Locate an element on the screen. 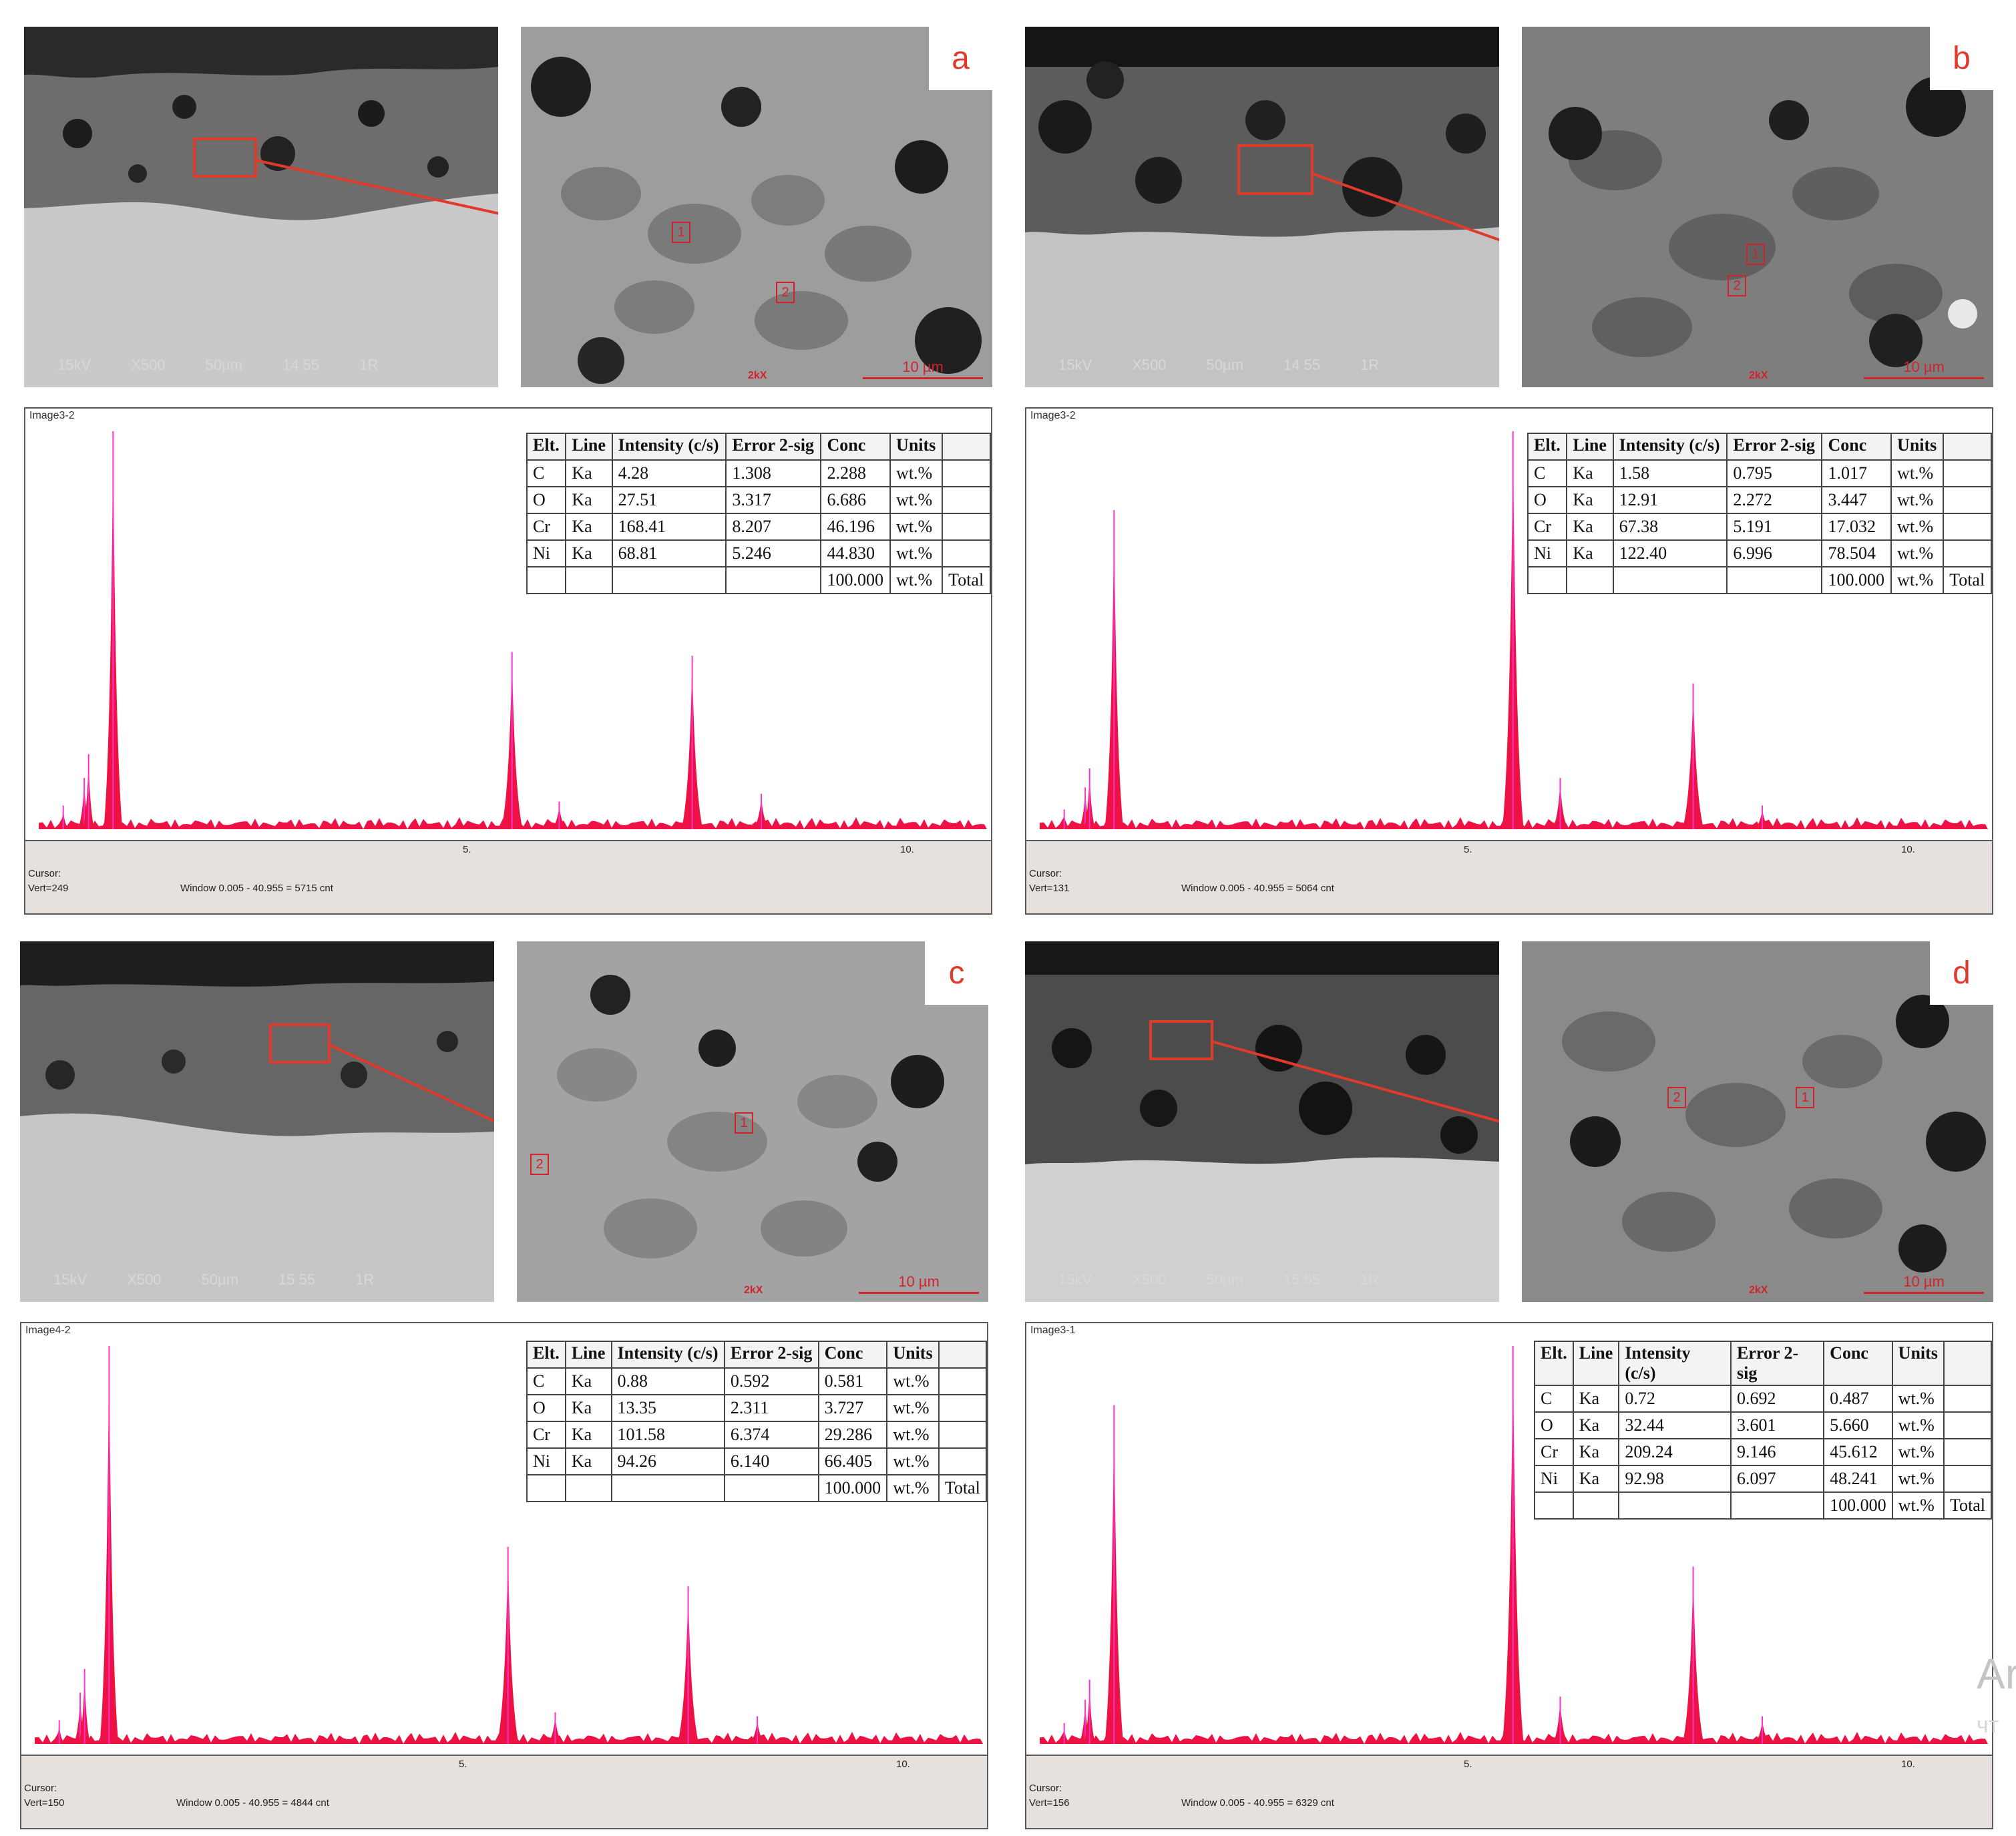  table-row: O Ka 32.44 3.601 5.660 wt.% is located at coordinates (1763, 1425).